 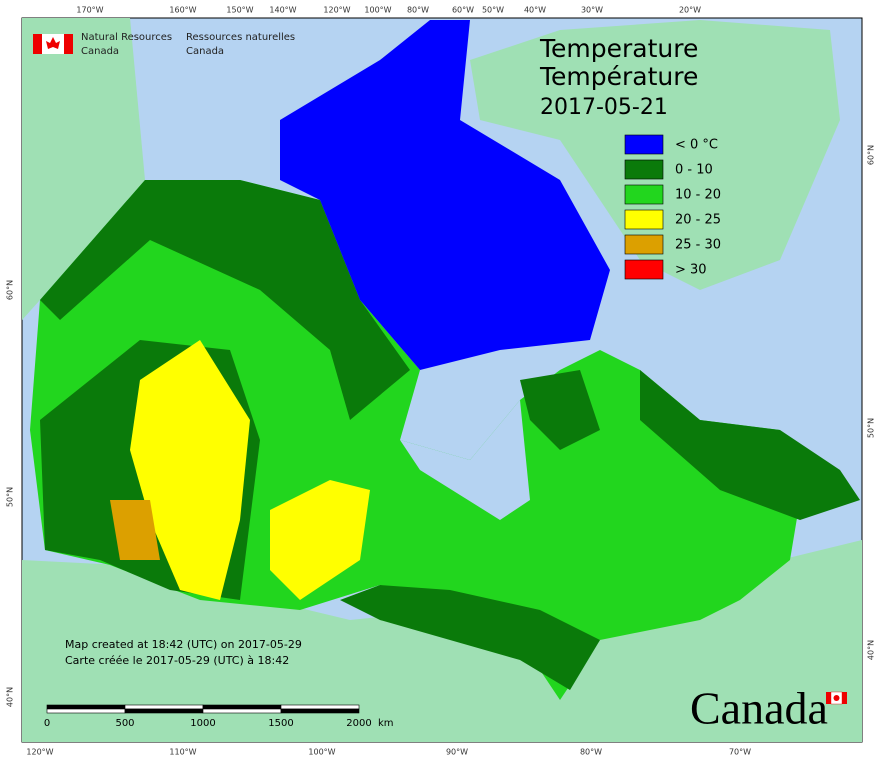 What do you see at coordinates (205, 51) in the screenshot?
I see `org-name-fr: Canada` at bounding box center [205, 51].